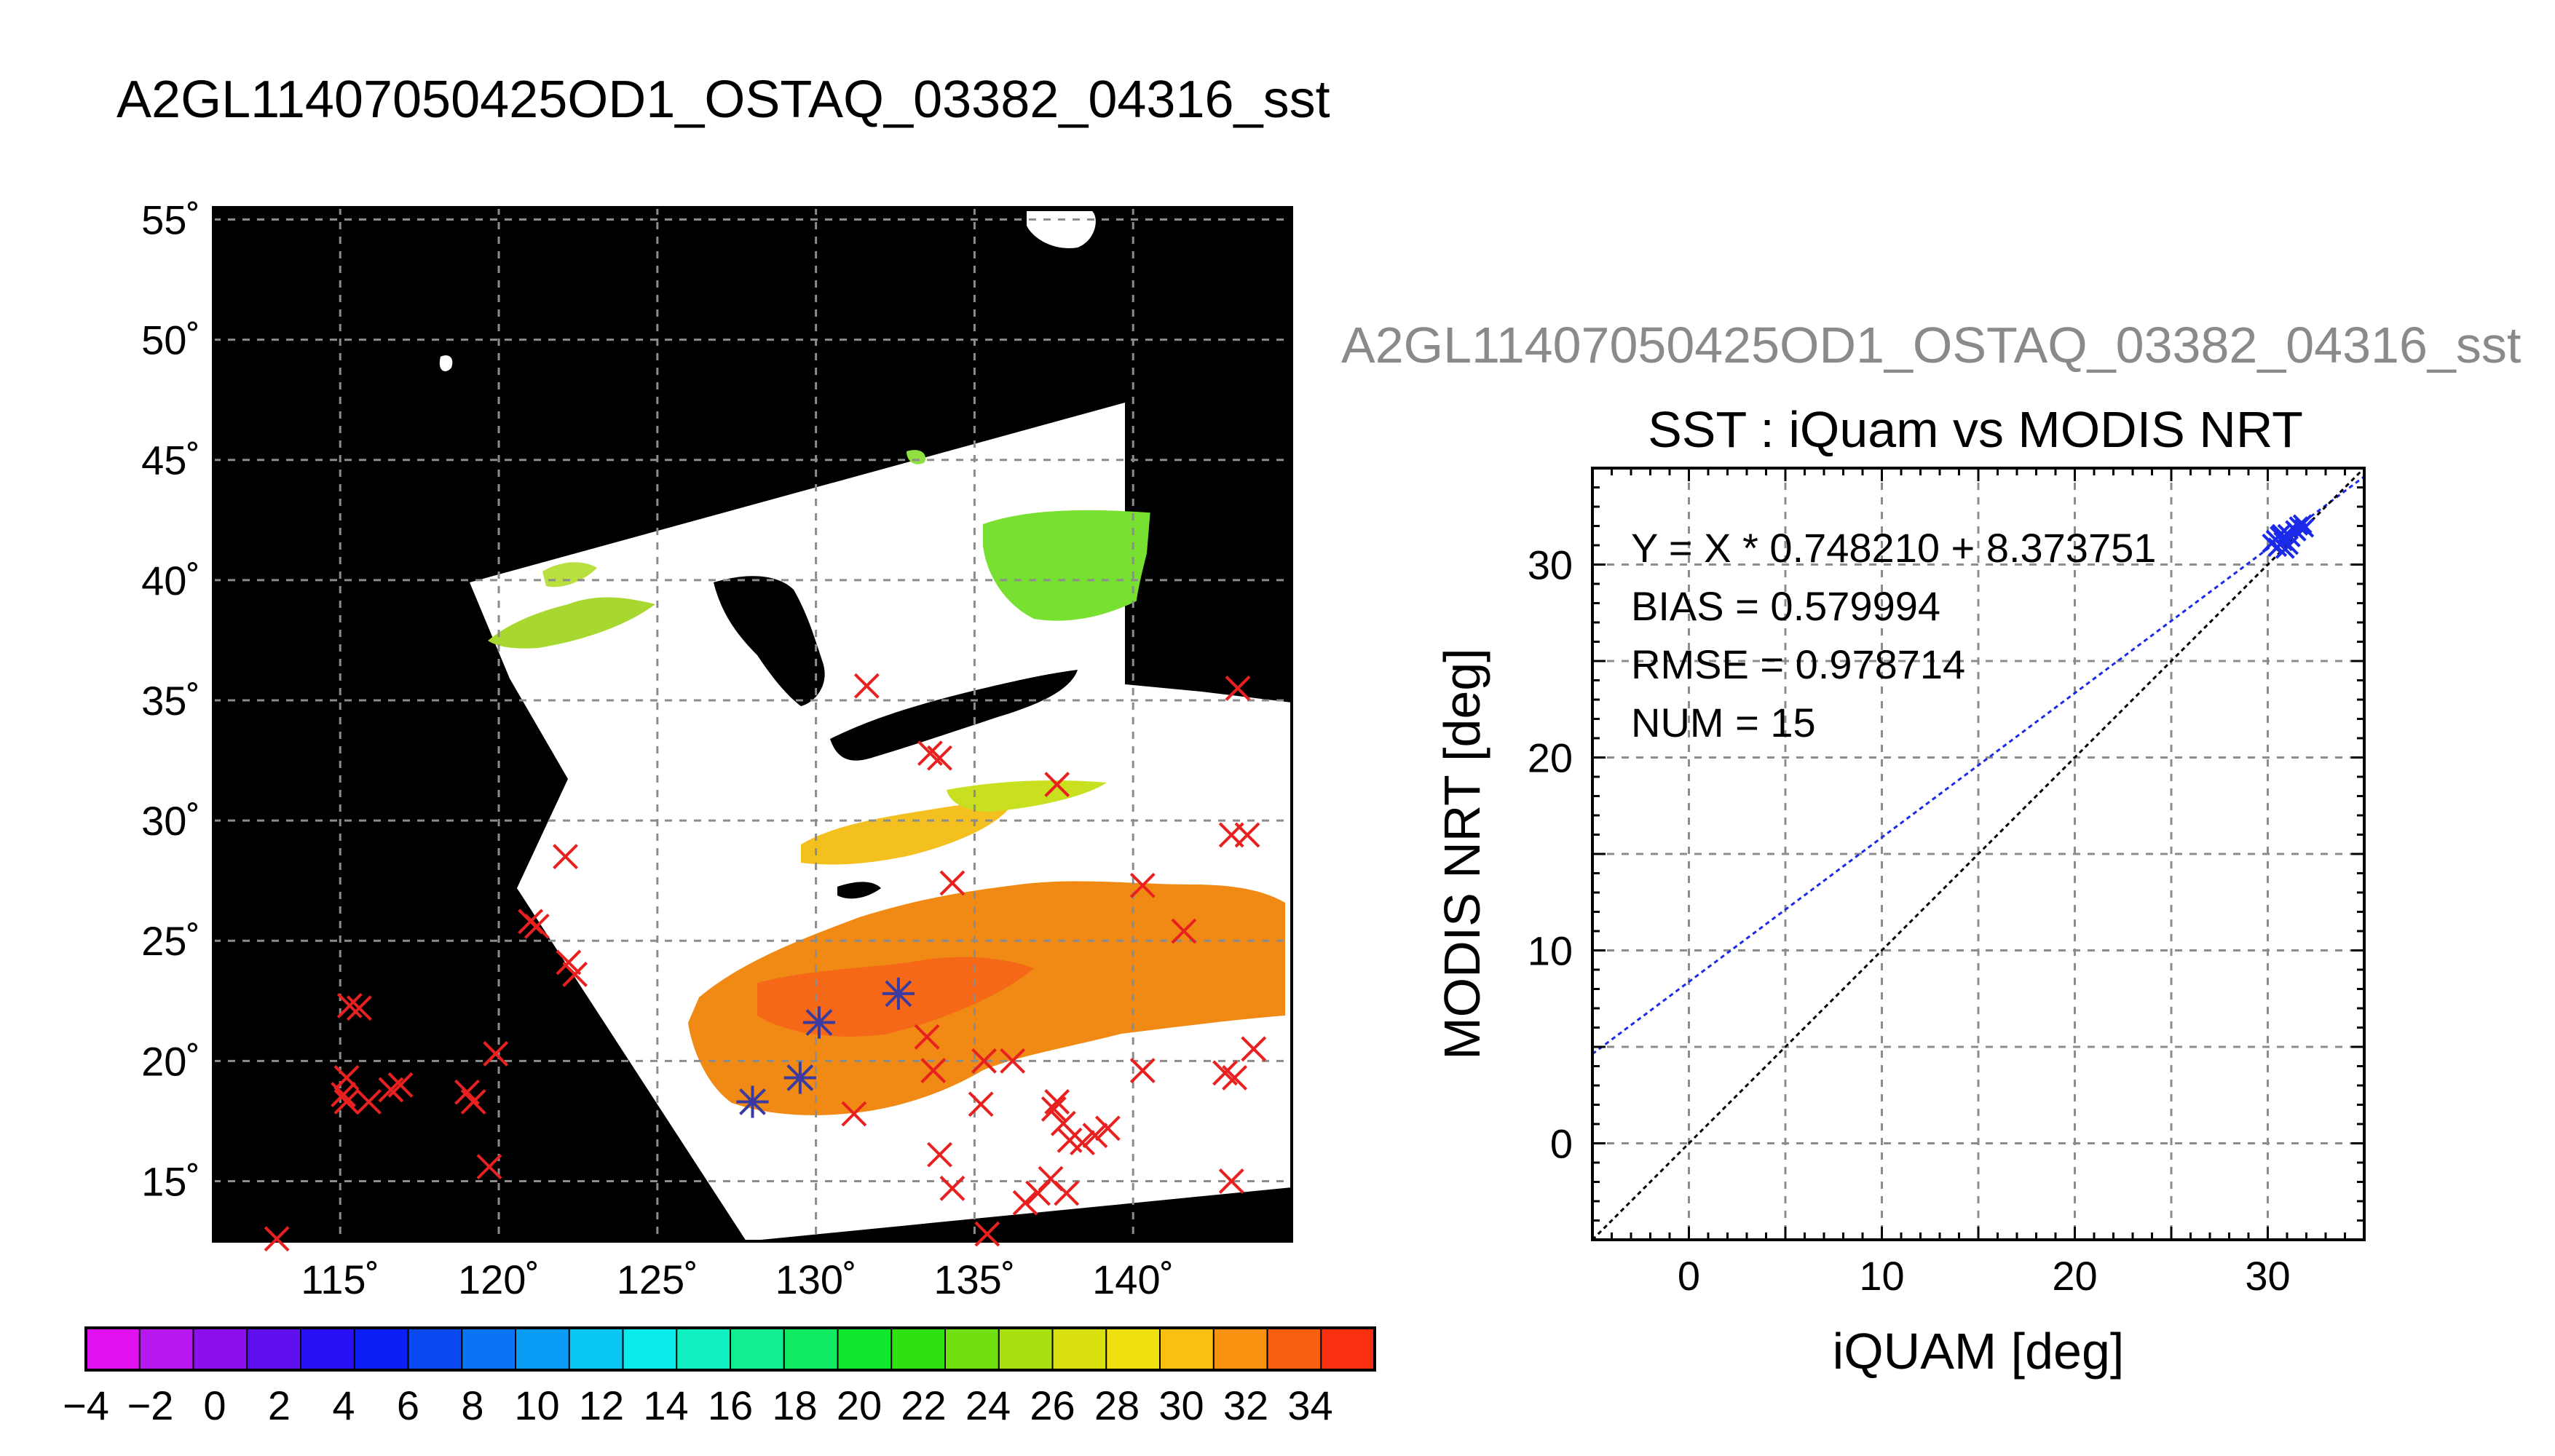  What do you see at coordinates (1181, 1405) in the screenshot?
I see `colorbar-tick-label: 30` at bounding box center [1181, 1405].